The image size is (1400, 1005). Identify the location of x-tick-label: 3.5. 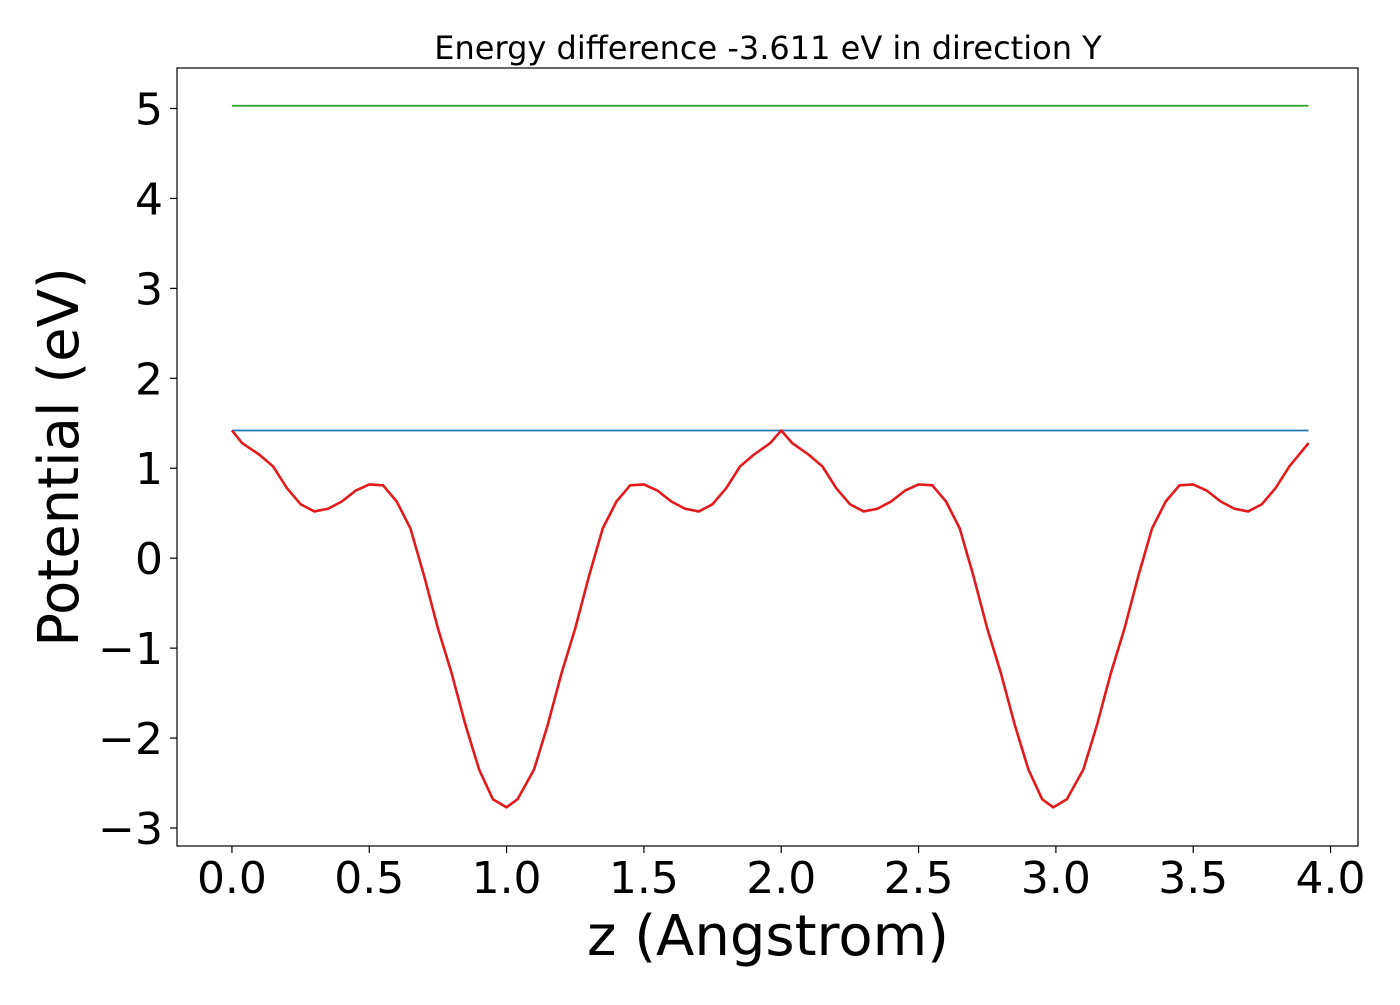
(1193, 878).